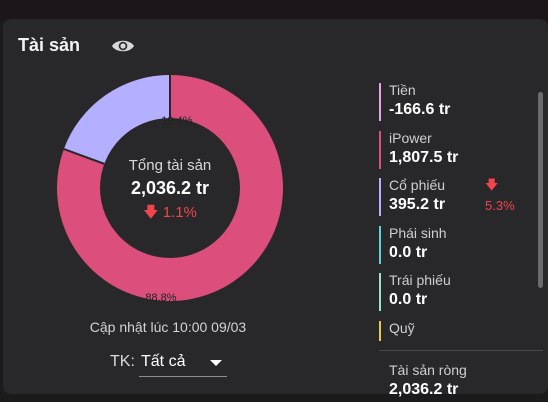  Describe the element at coordinates (454, 330) in the screenshot. I see `legend-item: Quỹ` at that location.